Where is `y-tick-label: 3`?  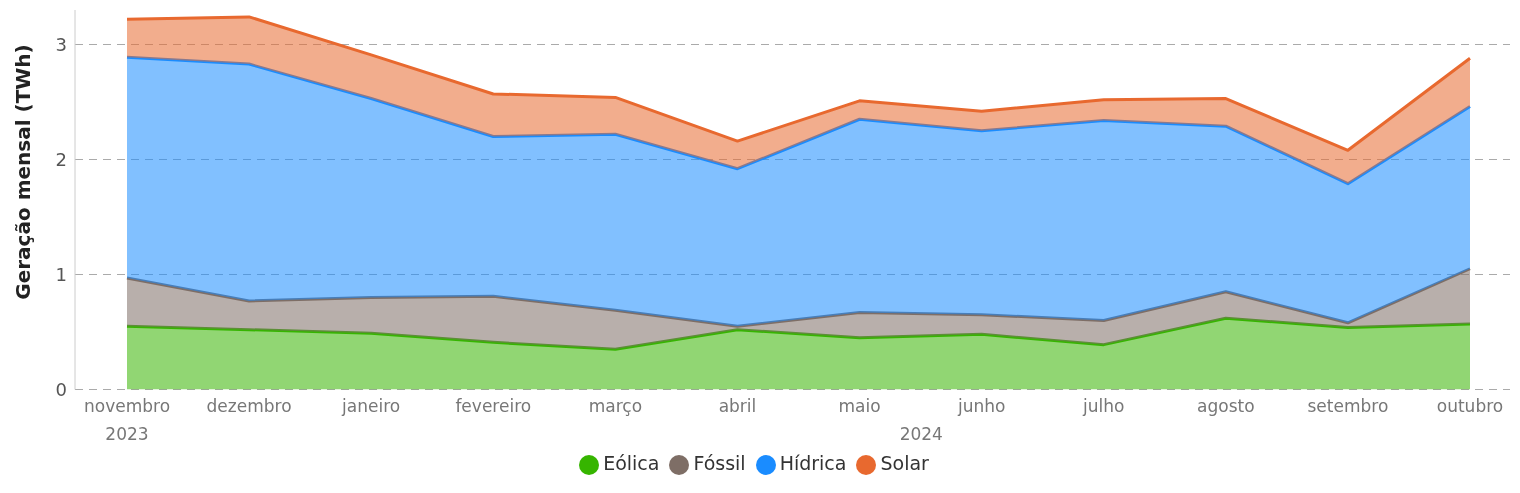 y-tick-label: 3 is located at coordinates (61, 44).